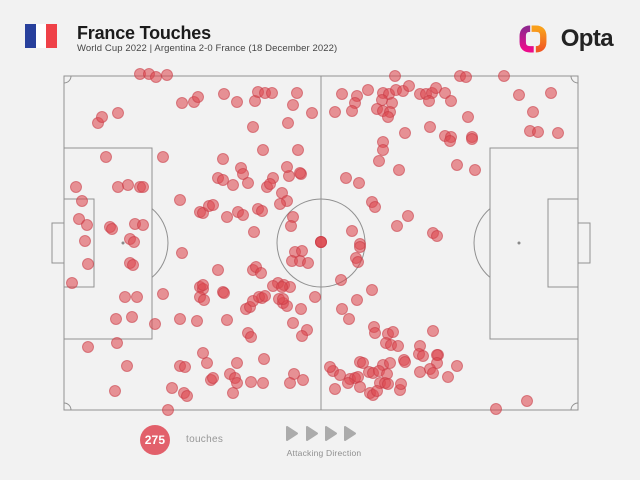  I want to click on brand-wordmark: Opta, so click(587, 38).